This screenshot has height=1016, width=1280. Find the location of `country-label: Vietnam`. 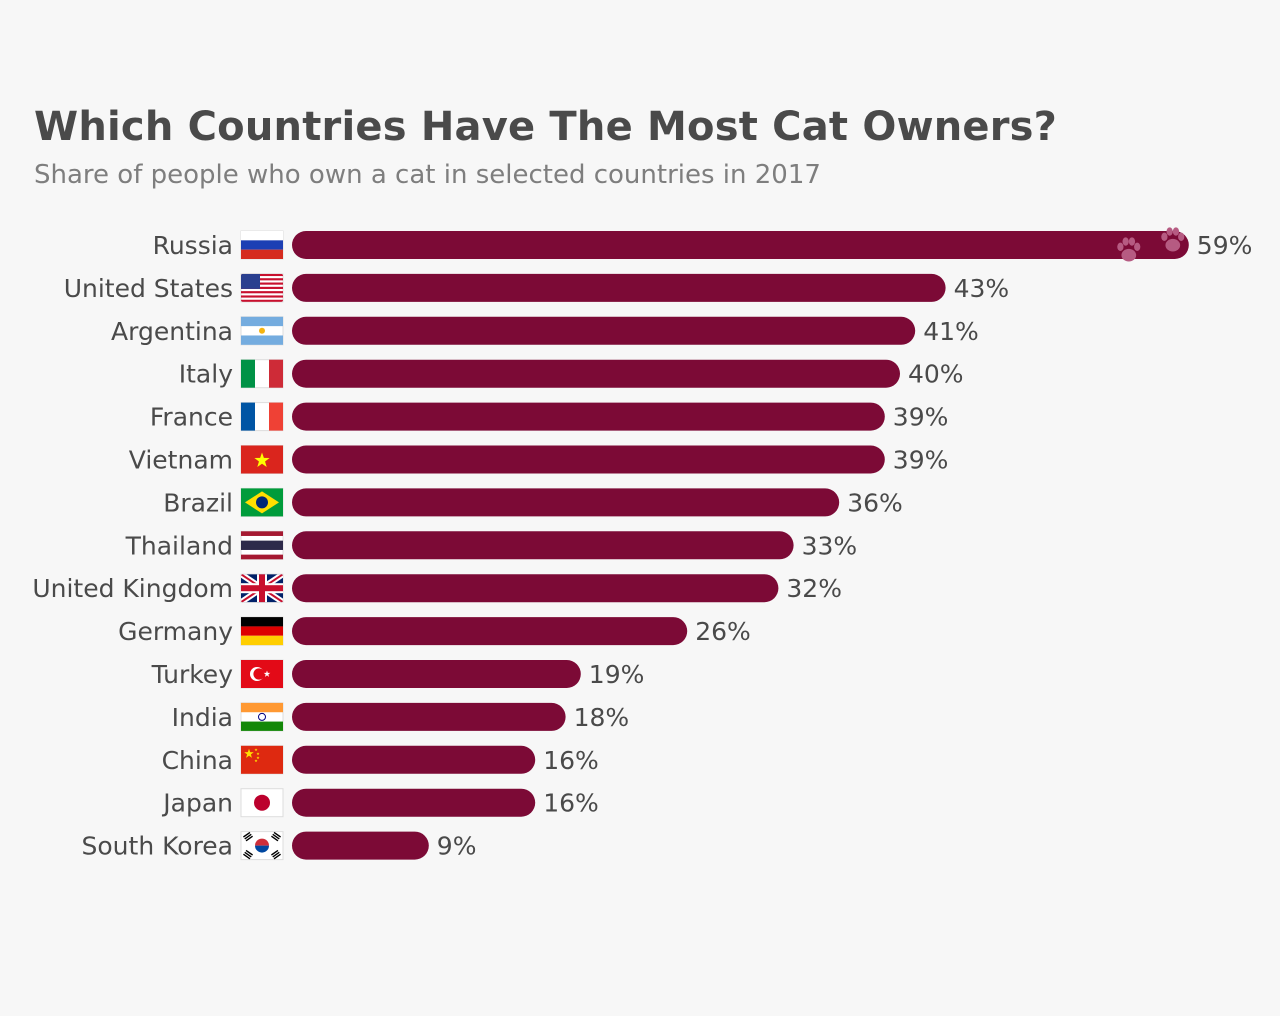

country-label: Vietnam is located at coordinates (181, 460).